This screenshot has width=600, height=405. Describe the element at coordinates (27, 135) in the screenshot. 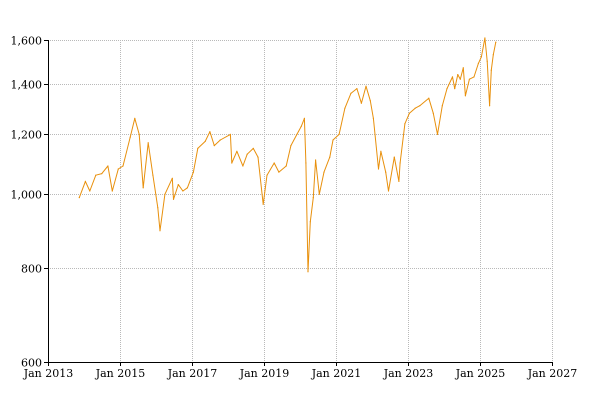

I see `y-tick-label: 1,200` at that location.